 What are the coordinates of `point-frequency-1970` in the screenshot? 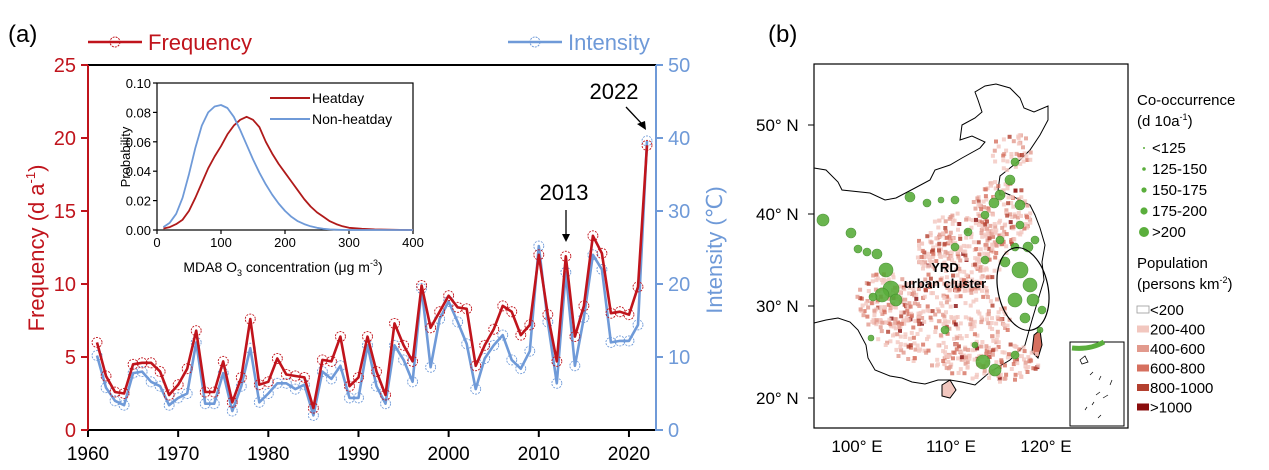 It's located at (178, 385).